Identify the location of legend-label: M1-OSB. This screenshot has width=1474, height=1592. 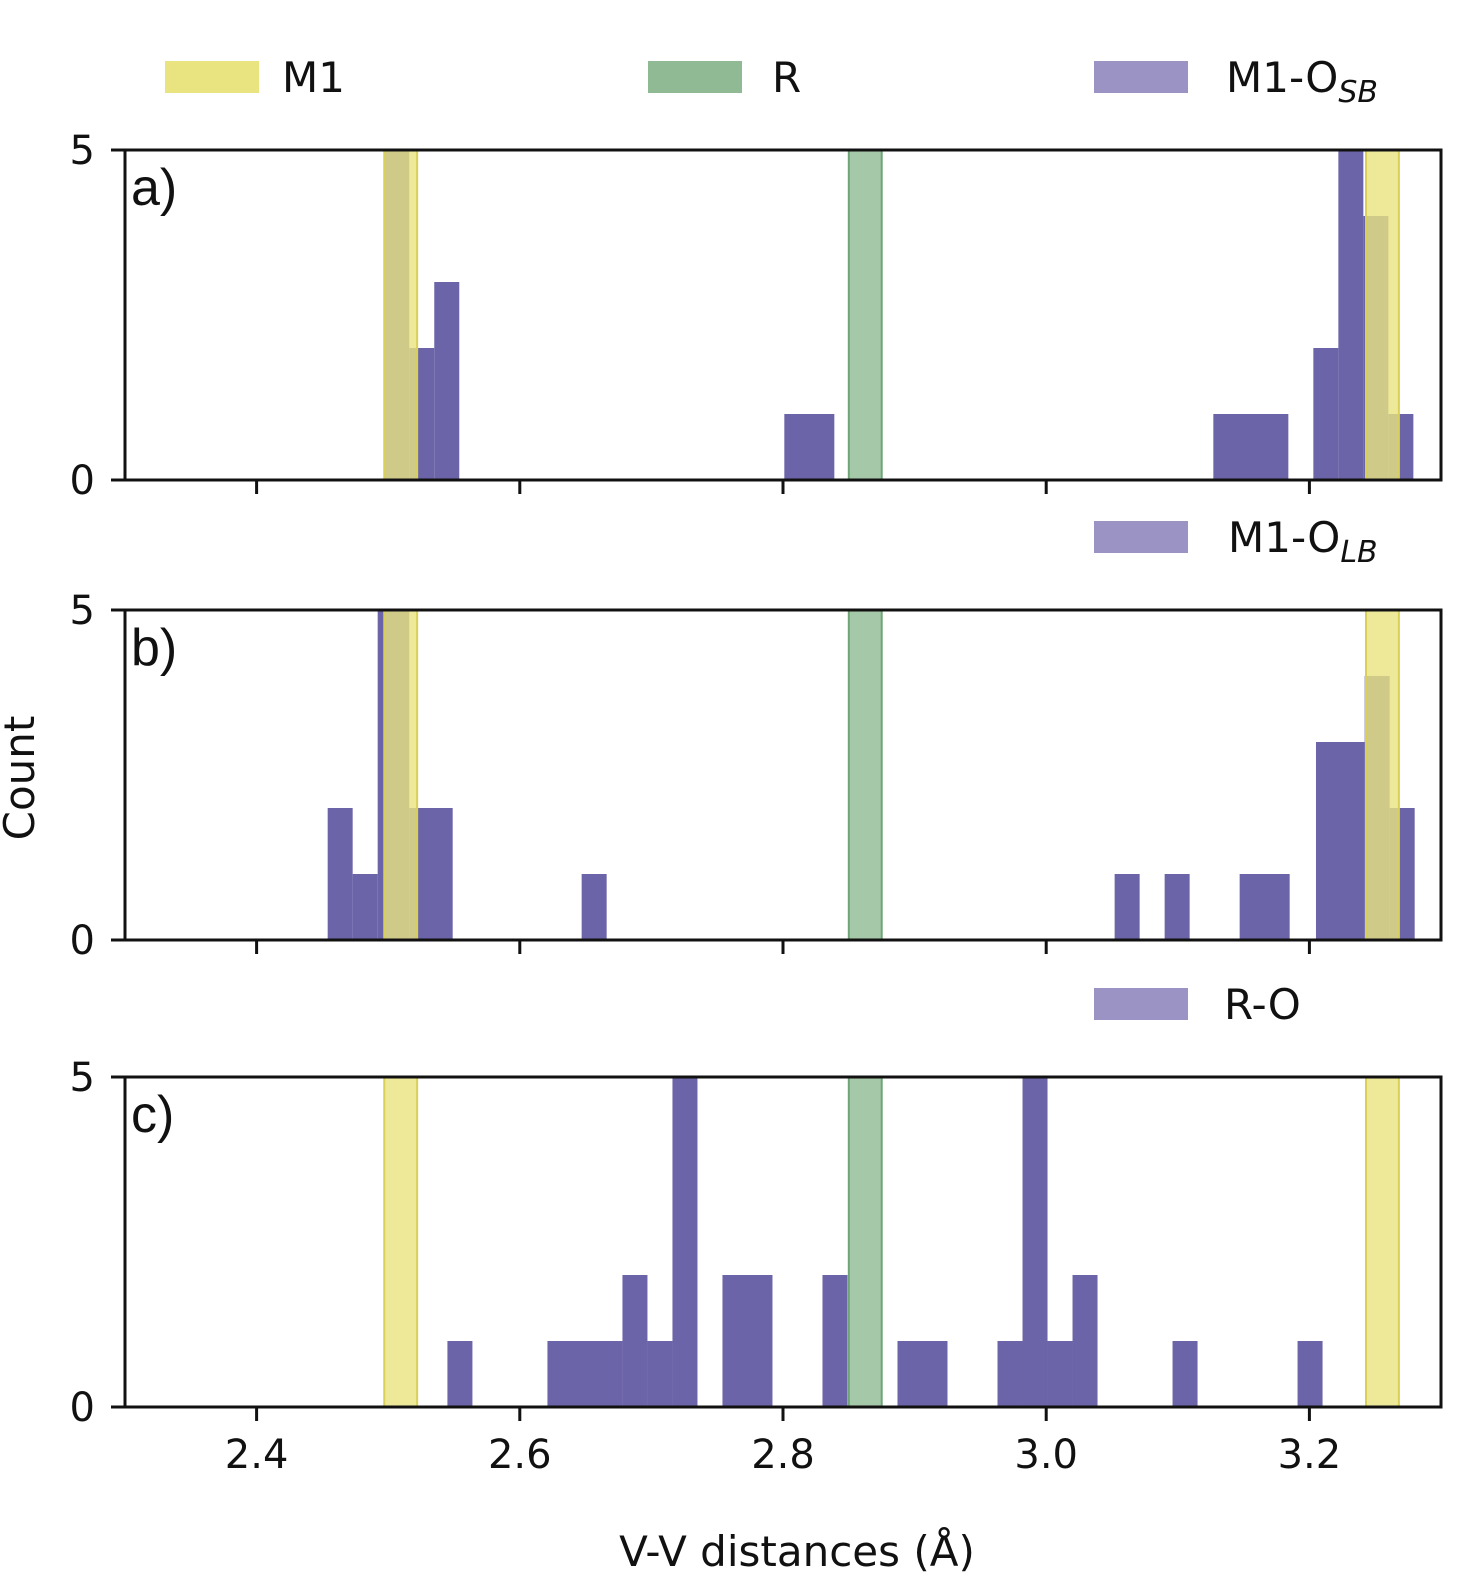
(1302, 81).